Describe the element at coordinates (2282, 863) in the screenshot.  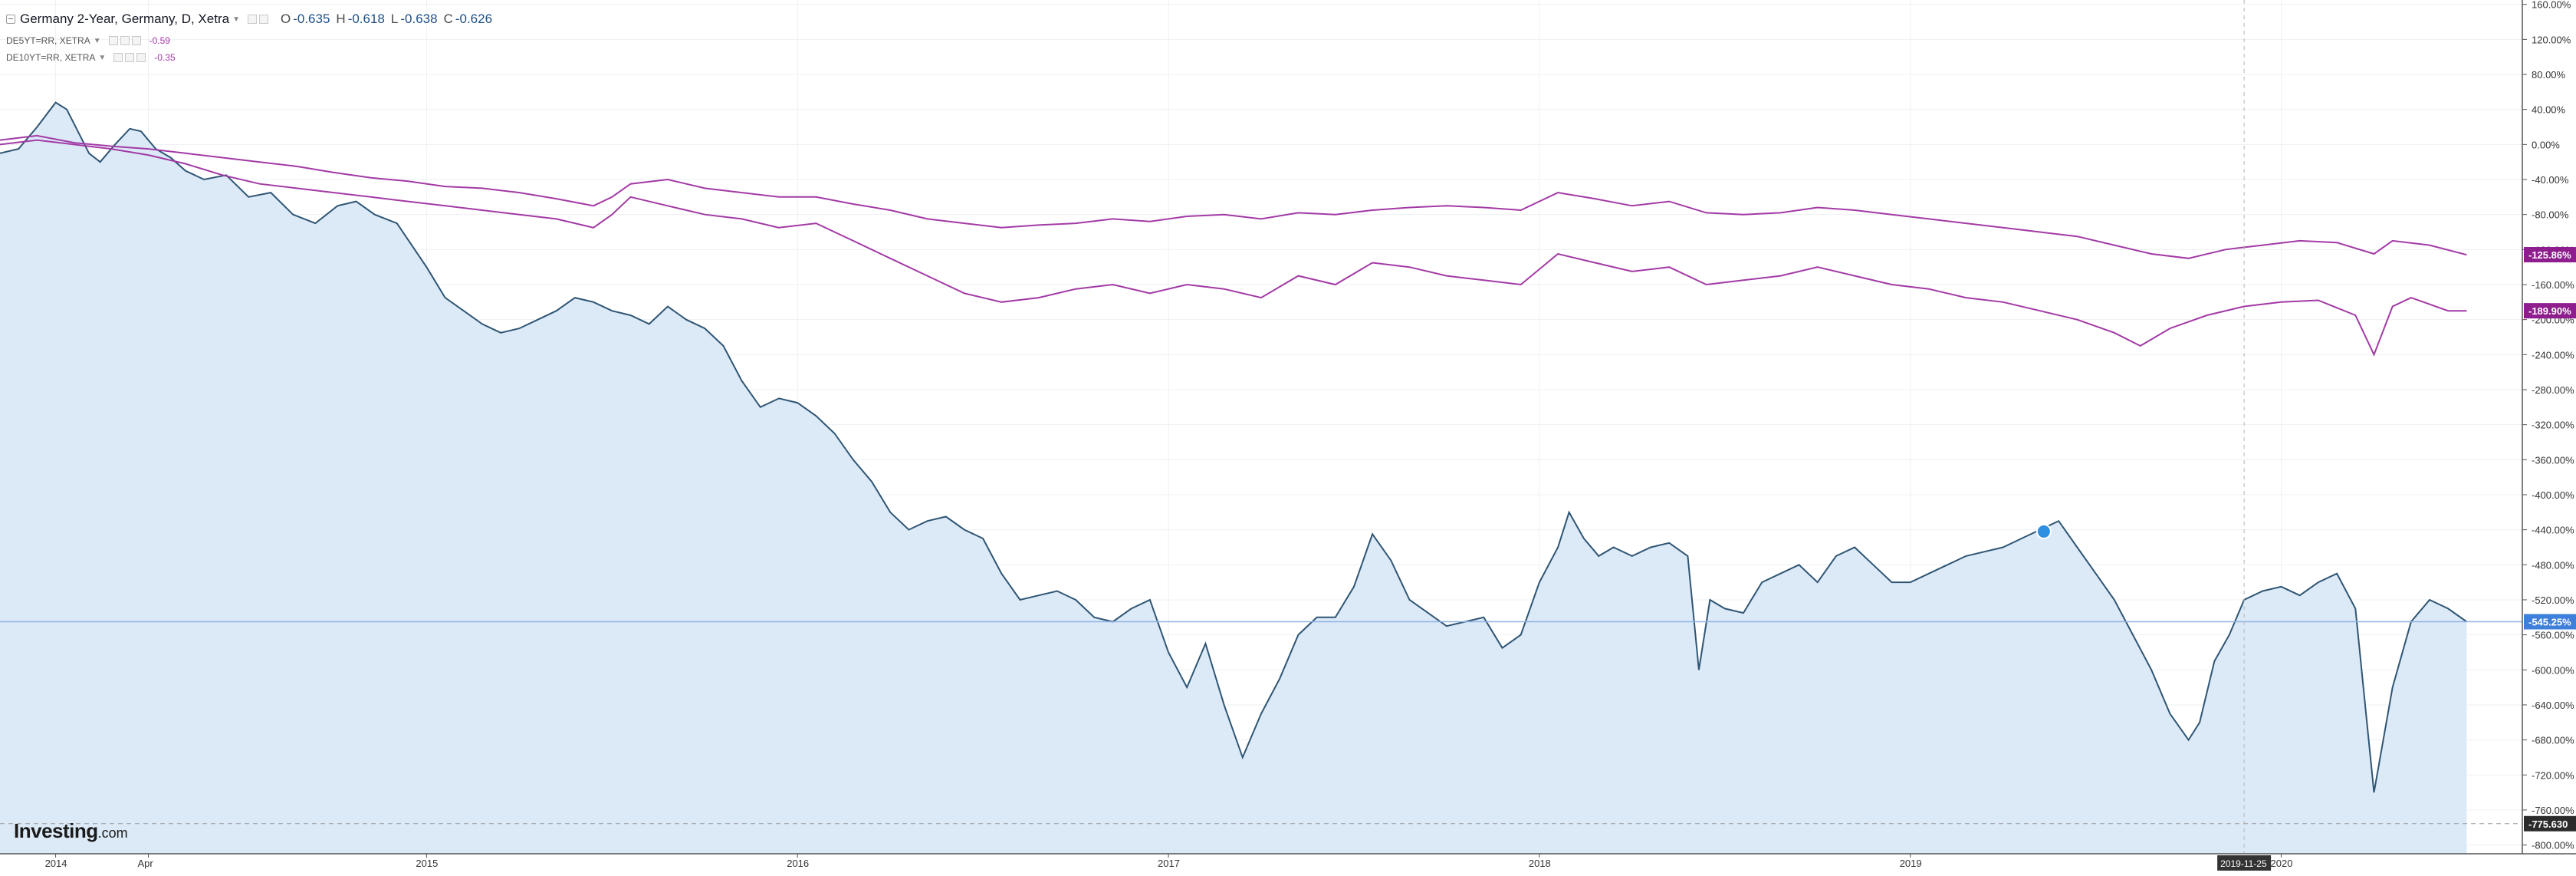
I see `x-tick-label: 2020` at that location.